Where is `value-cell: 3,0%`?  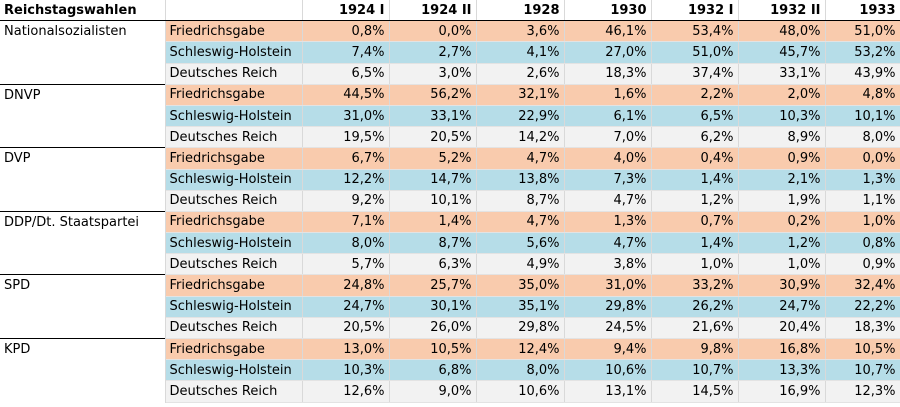
value-cell: 3,0% is located at coordinates (433, 74).